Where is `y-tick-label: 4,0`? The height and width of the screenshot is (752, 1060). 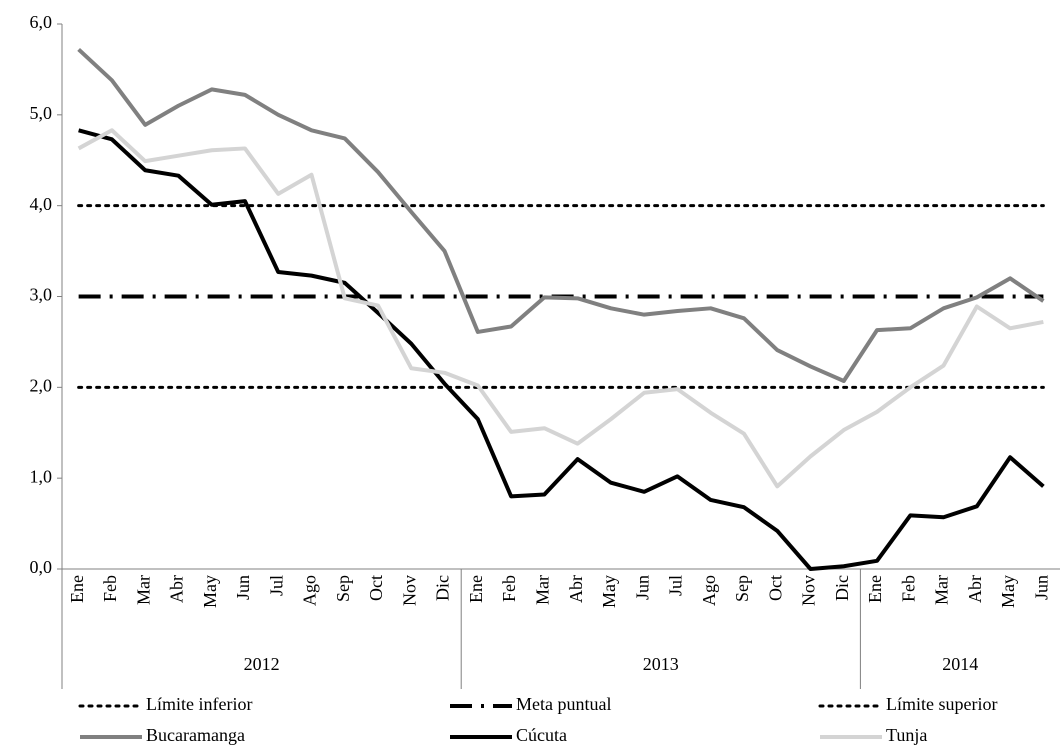 y-tick-label: 4,0 is located at coordinates (41, 204).